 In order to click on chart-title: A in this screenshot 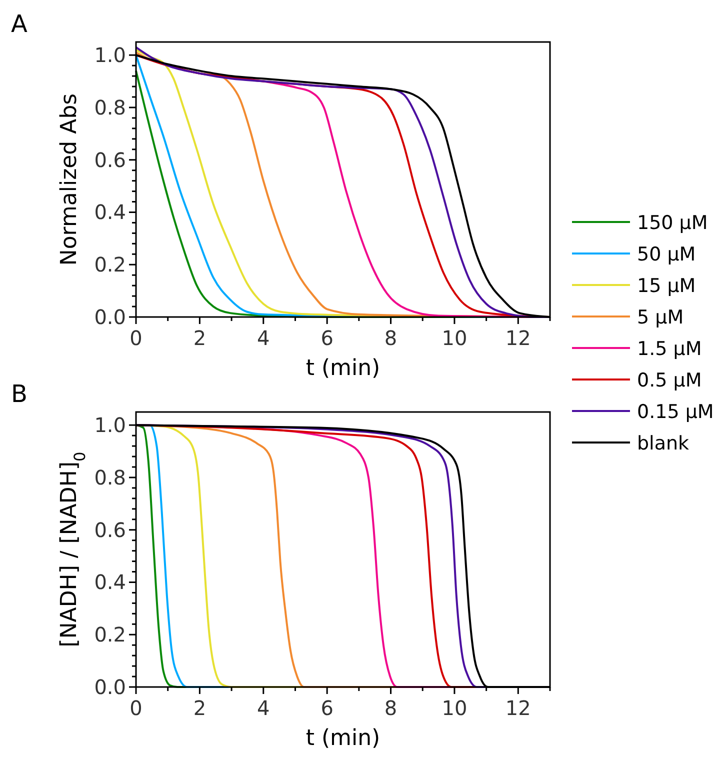, I will do `click(19, 24)`.